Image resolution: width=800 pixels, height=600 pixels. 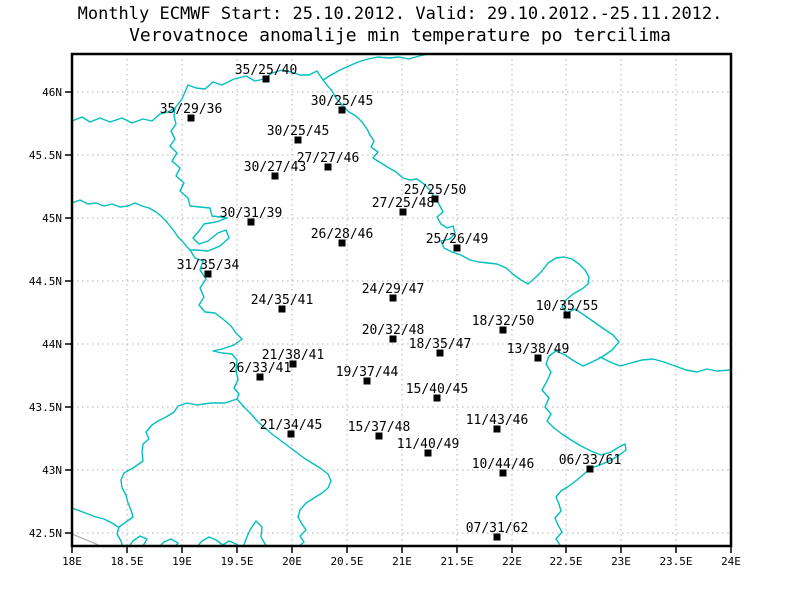 What do you see at coordinates (435, 193) in the screenshot?
I see `station: 25/25/50` at bounding box center [435, 193].